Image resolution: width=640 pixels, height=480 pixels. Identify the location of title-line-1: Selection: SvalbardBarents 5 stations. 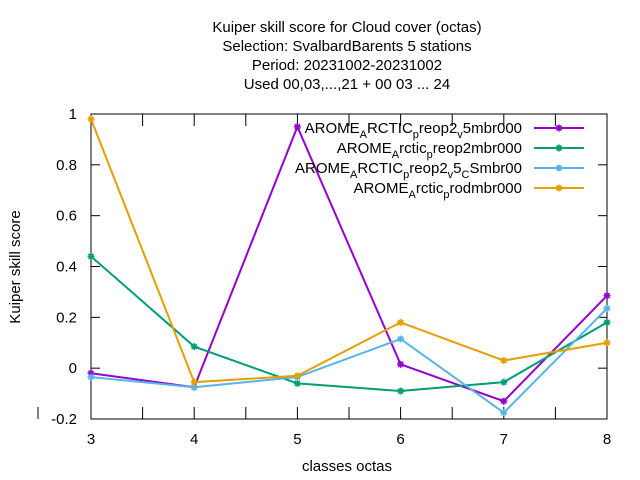
(346, 46).